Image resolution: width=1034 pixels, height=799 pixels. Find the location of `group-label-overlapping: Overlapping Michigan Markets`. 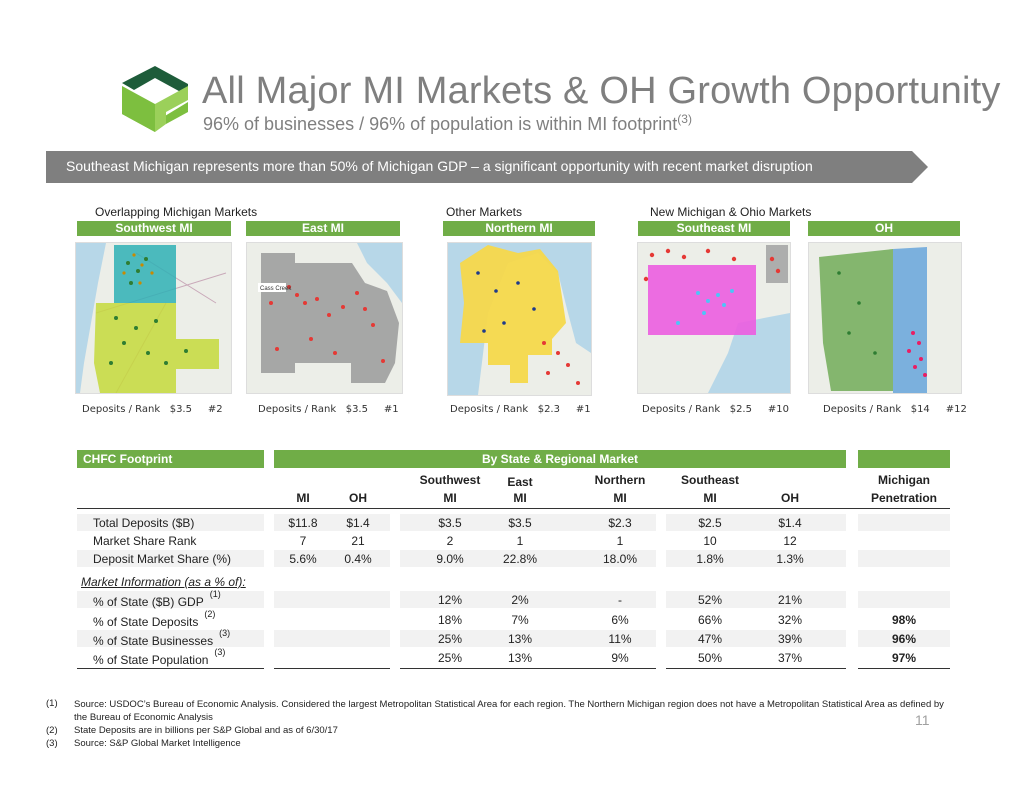

group-label-overlapping: Overlapping Michigan Markets is located at coordinates (176, 212).